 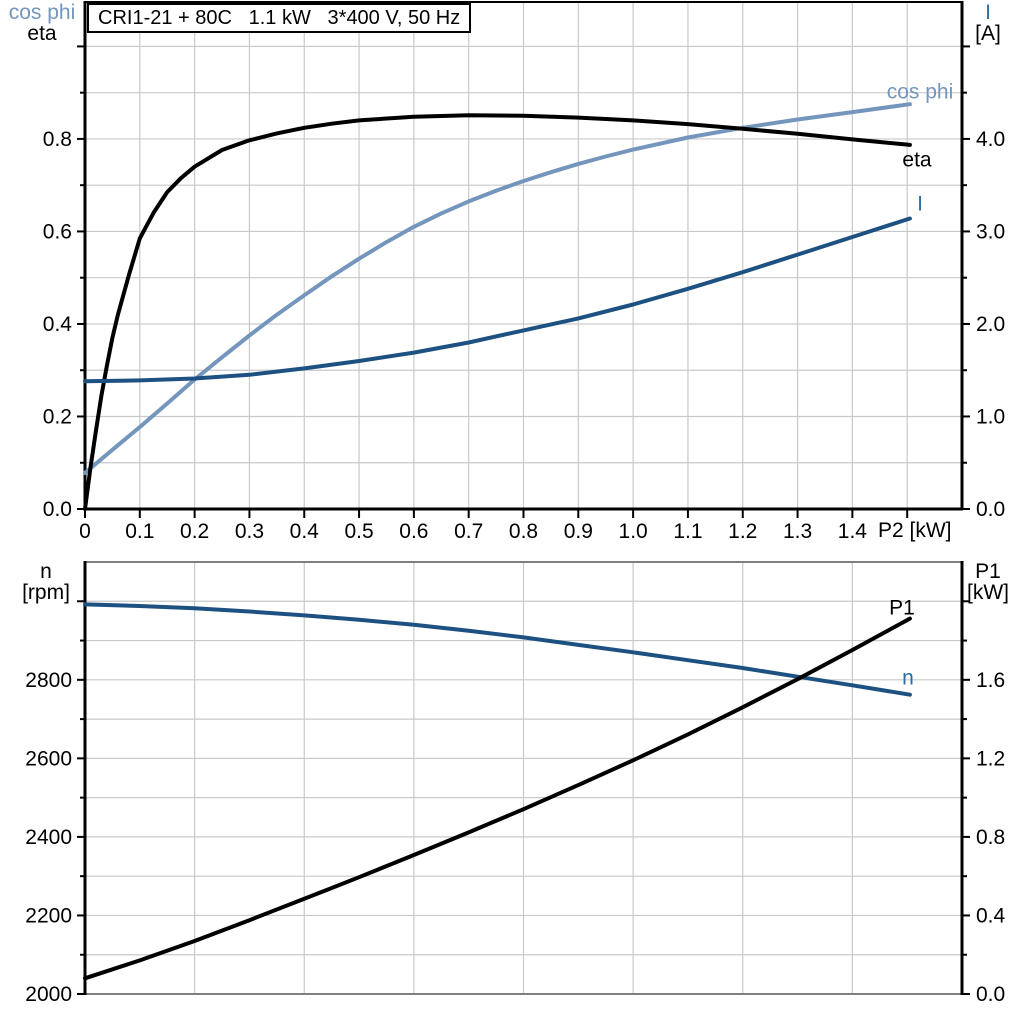 What do you see at coordinates (990, 680) in the screenshot?
I see `svg-text: 1.6` at bounding box center [990, 680].